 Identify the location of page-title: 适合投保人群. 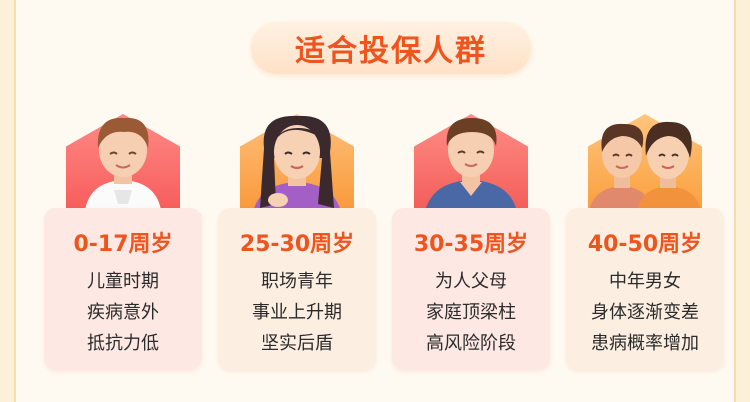
(391, 51).